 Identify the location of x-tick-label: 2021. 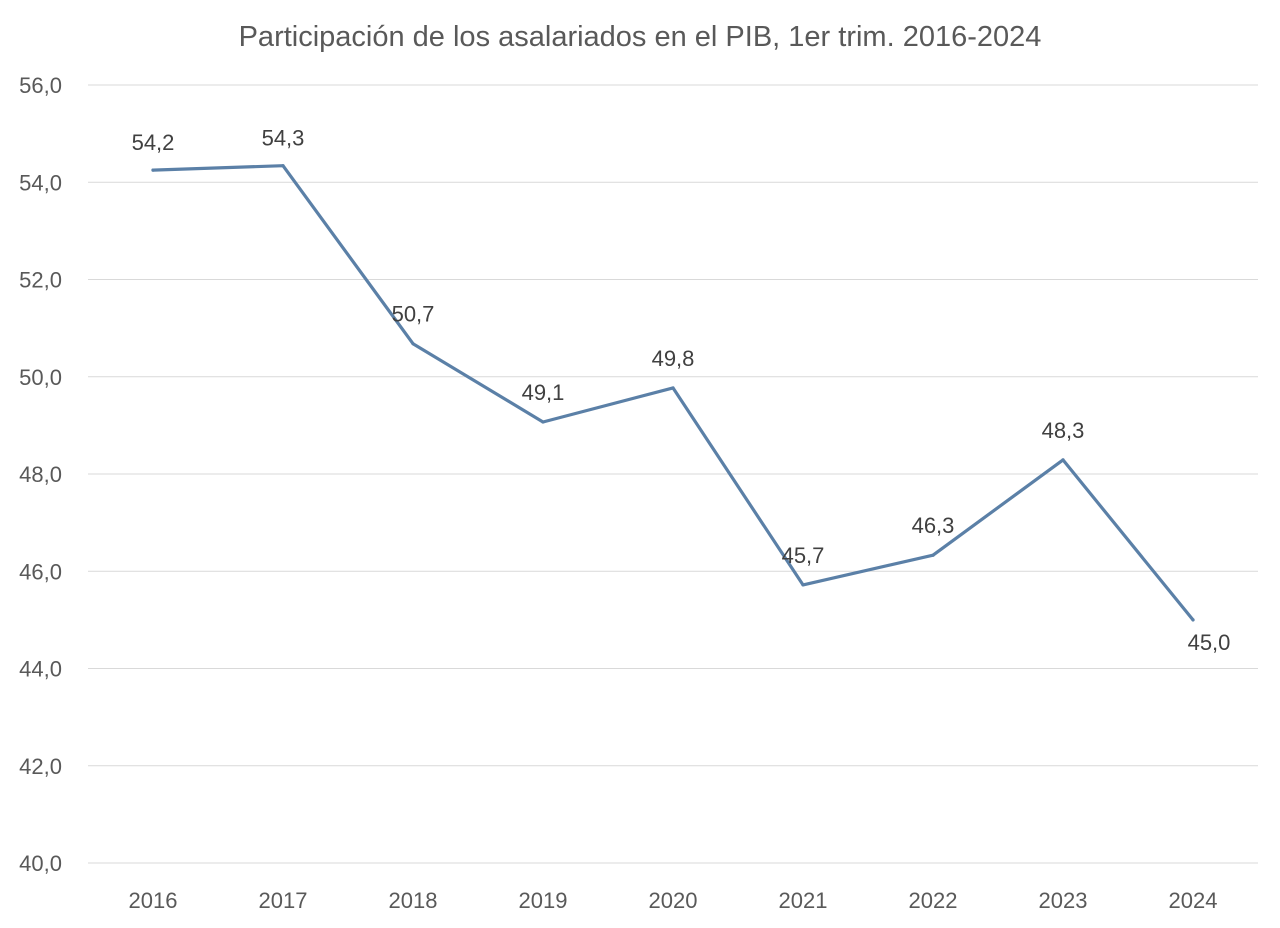
(803, 900).